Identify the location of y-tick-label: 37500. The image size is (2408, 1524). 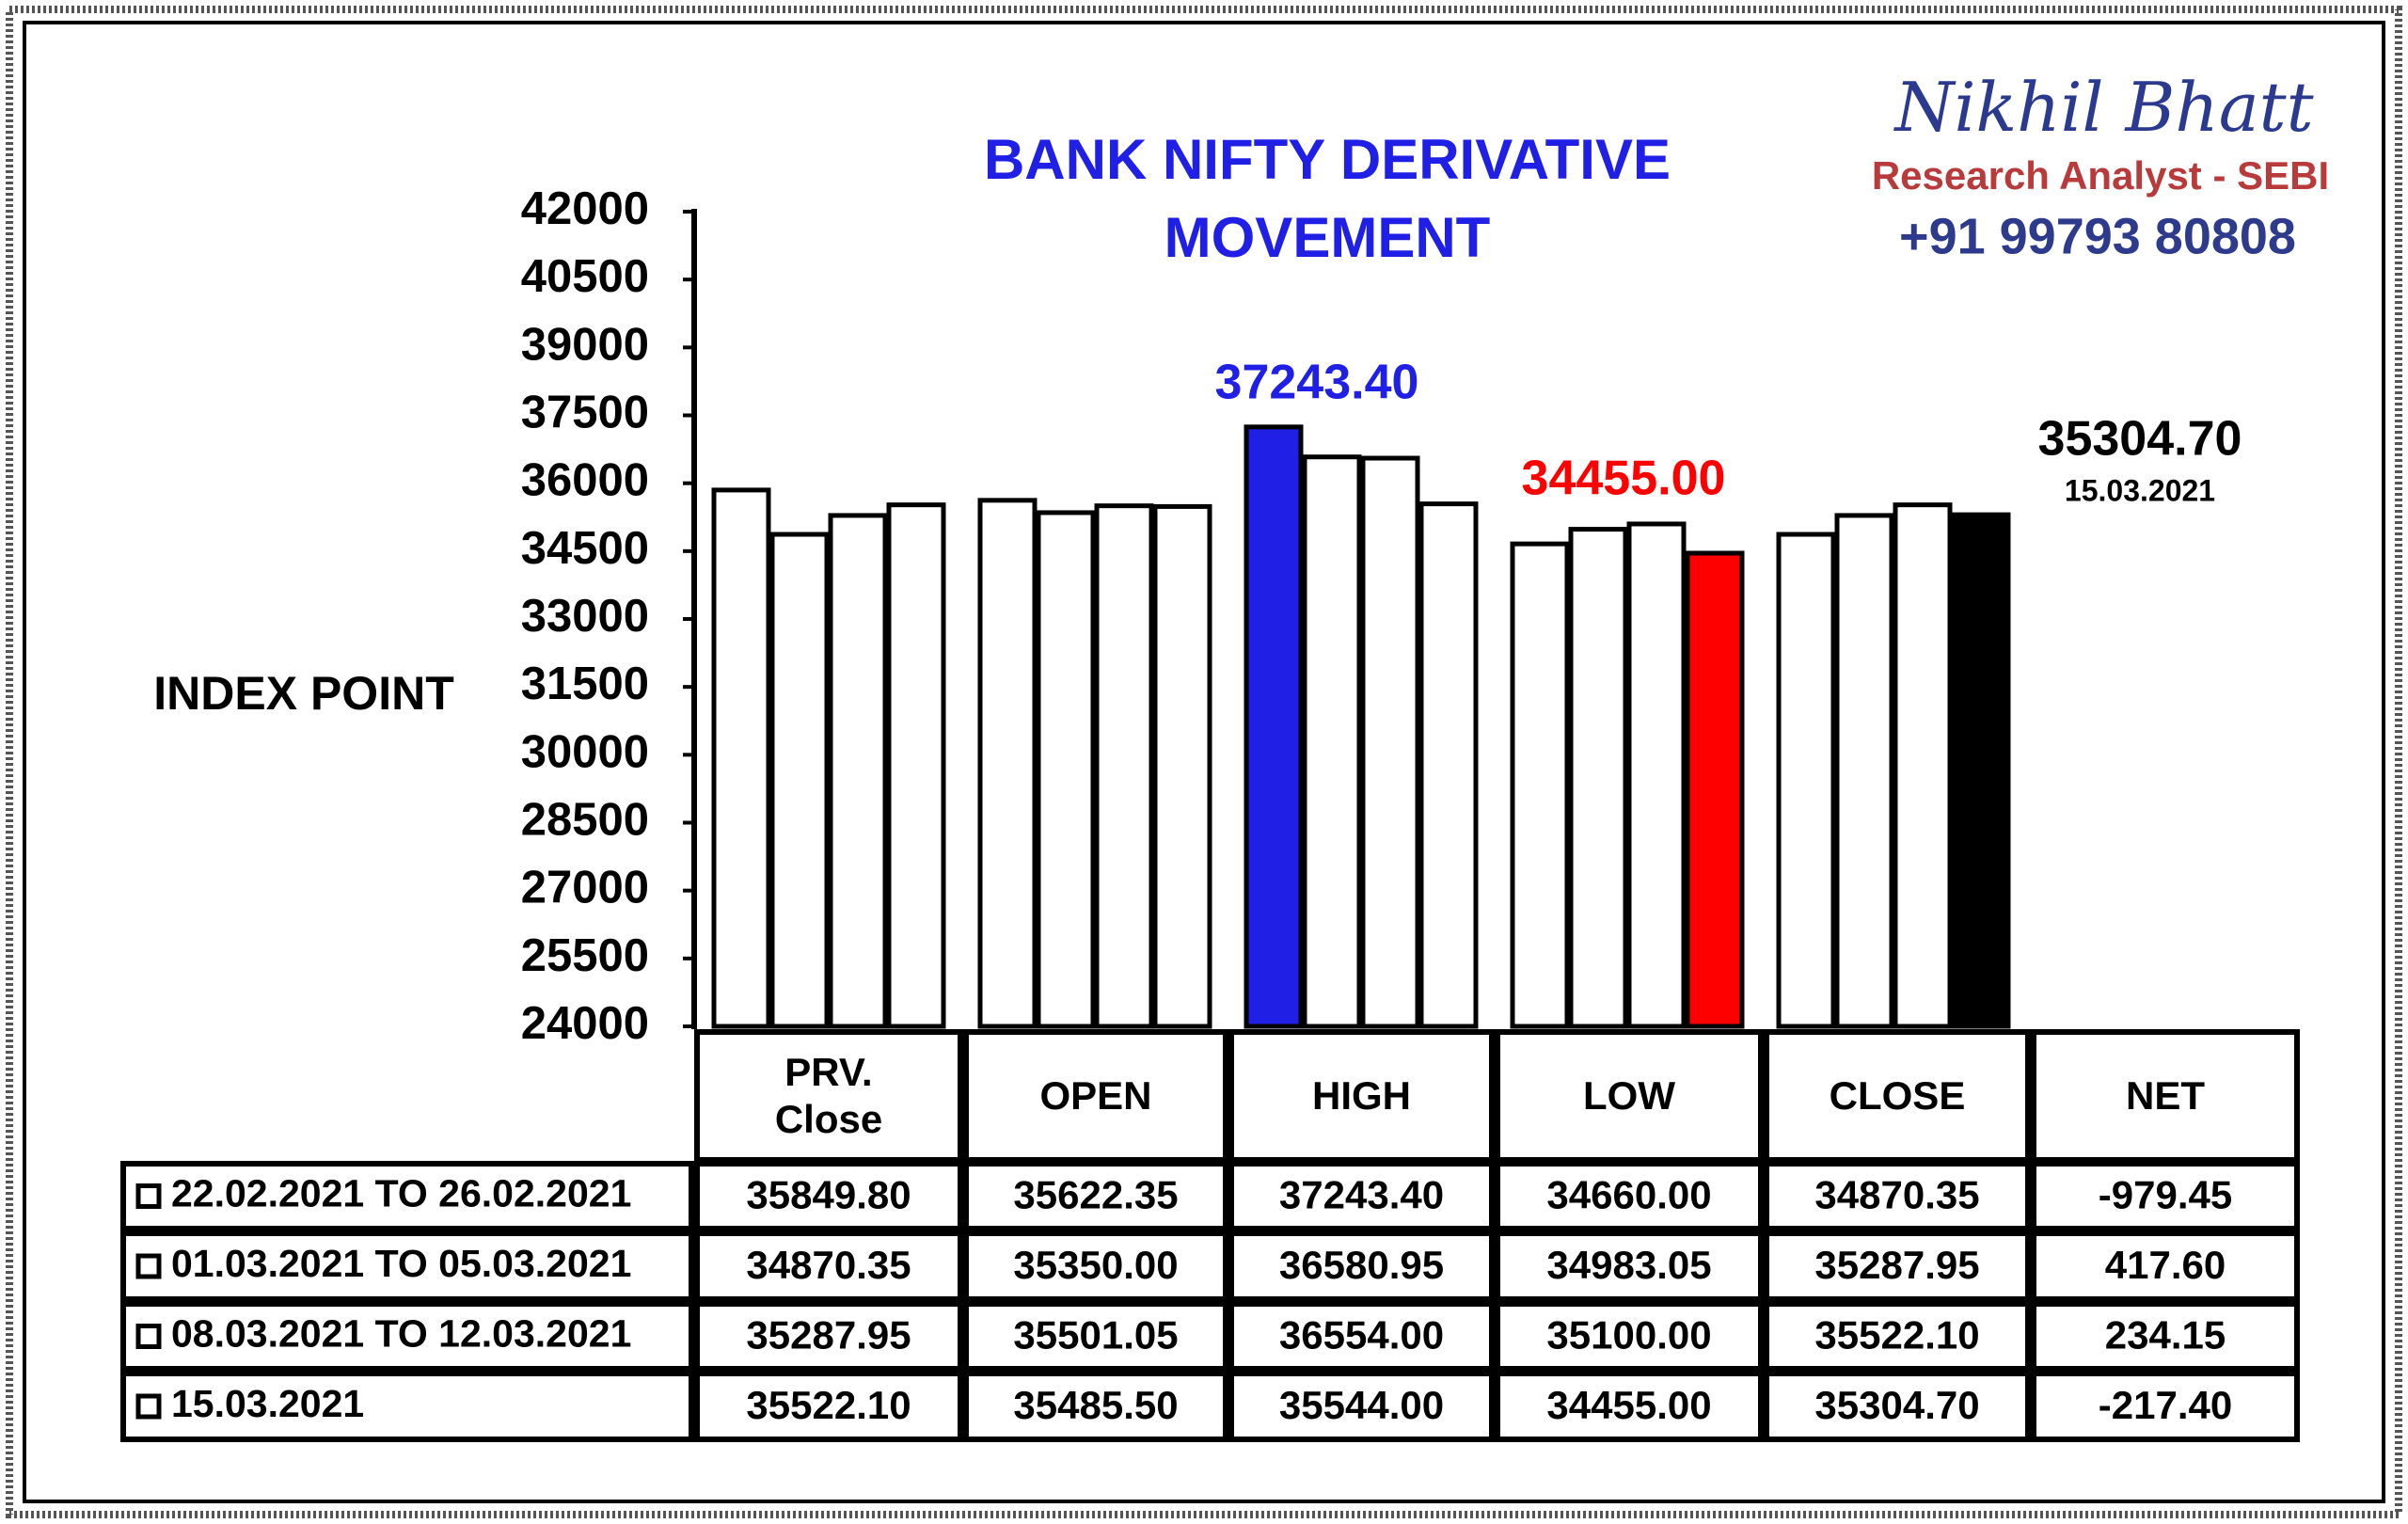
(585, 412).